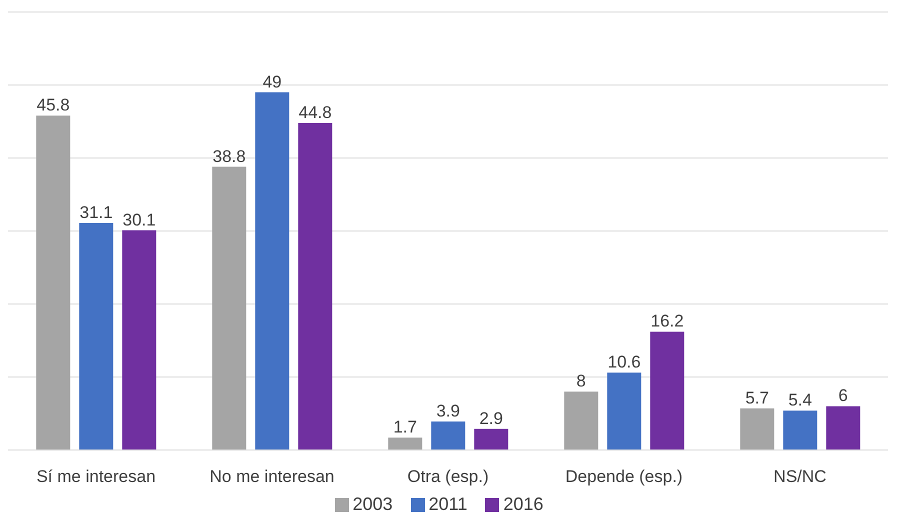  What do you see at coordinates (667, 321) in the screenshot?
I see `data-label: 16.2` at bounding box center [667, 321].